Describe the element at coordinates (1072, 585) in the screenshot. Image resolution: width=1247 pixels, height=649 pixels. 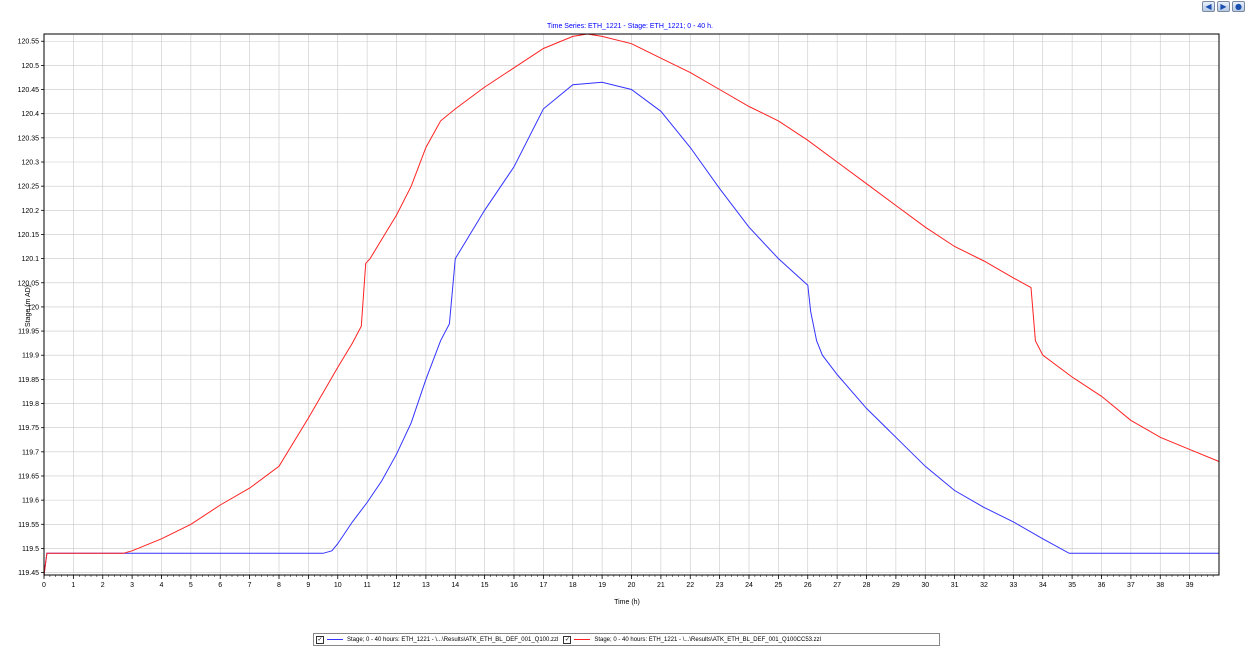
I see `x-tick-label: 35` at that location.